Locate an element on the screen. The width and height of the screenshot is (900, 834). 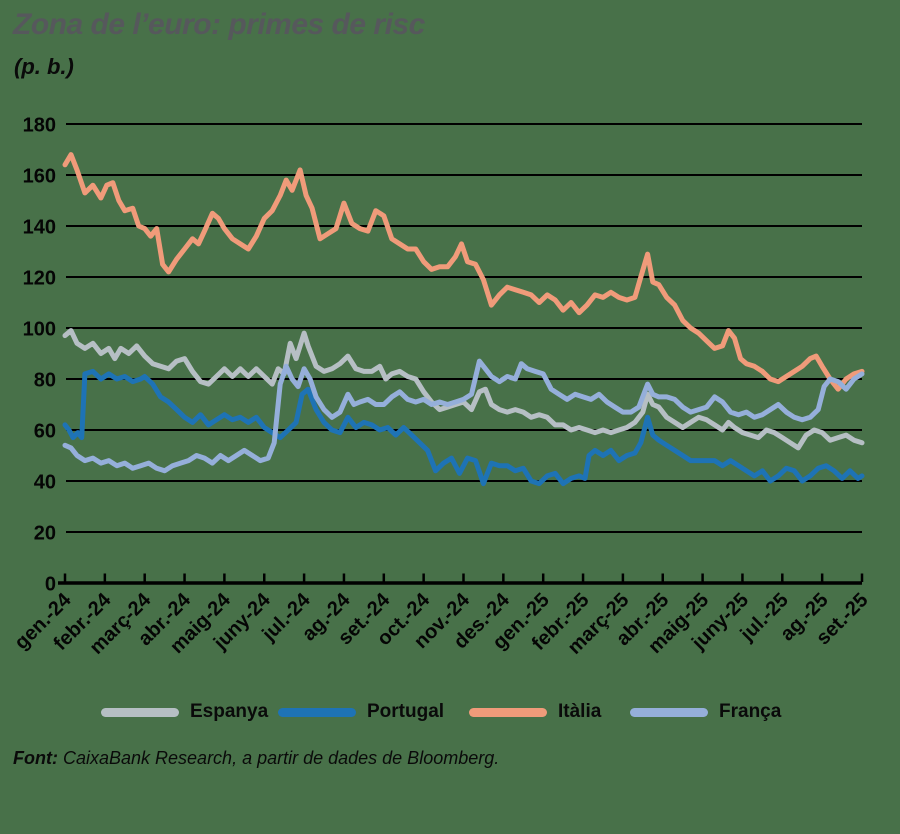
legend-label-Portugal: Portugal is located at coordinates (406, 711).